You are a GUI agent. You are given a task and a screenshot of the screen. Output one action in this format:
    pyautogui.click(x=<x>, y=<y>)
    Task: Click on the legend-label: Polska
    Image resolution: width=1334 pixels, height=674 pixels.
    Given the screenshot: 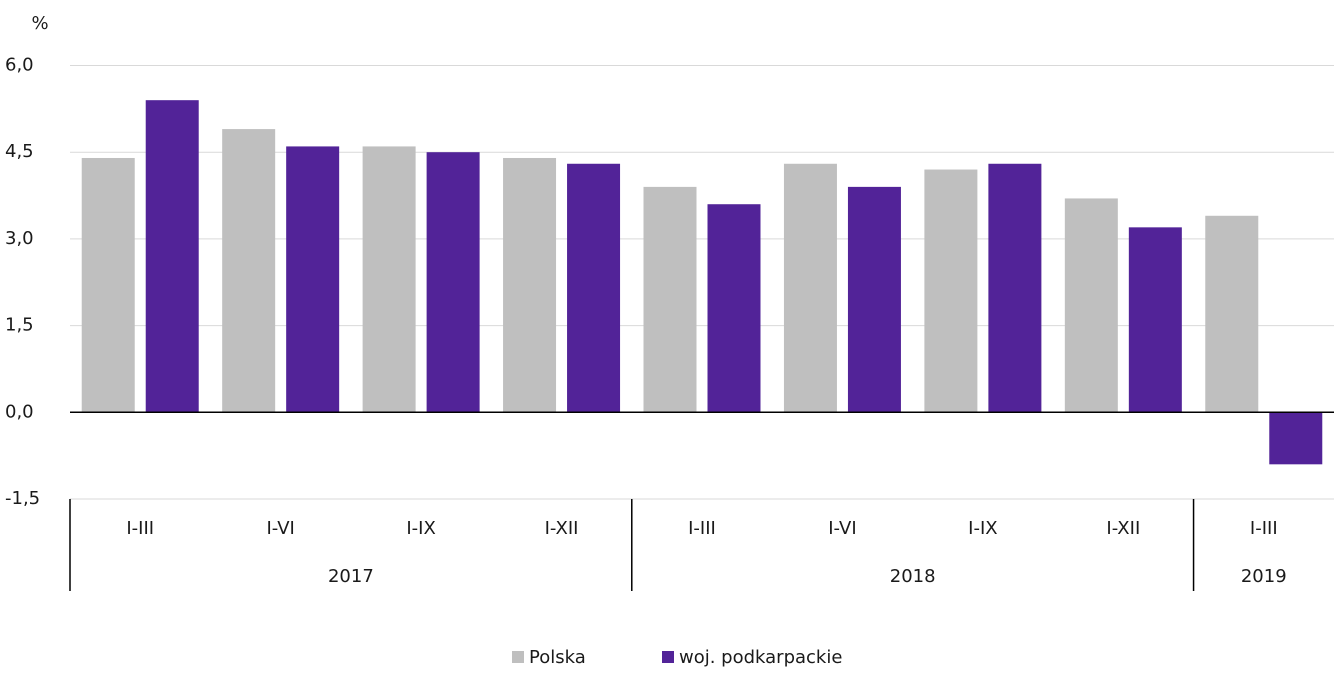 What is the action you would take?
    pyautogui.click(x=557, y=657)
    